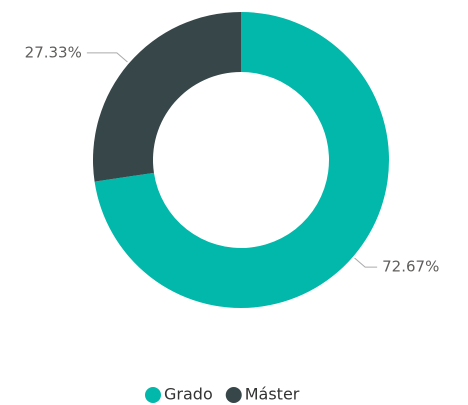 Image resolution: width=468 pixels, height=405 pixels. What do you see at coordinates (53, 52) in the screenshot?
I see `data-label: 27.33%` at bounding box center [53, 52].